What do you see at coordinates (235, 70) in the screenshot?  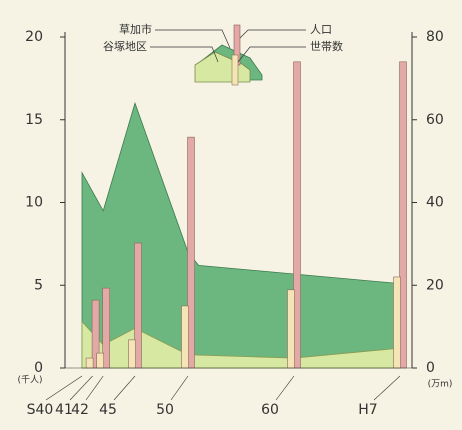 I see `legend-icon` at bounding box center [235, 70].